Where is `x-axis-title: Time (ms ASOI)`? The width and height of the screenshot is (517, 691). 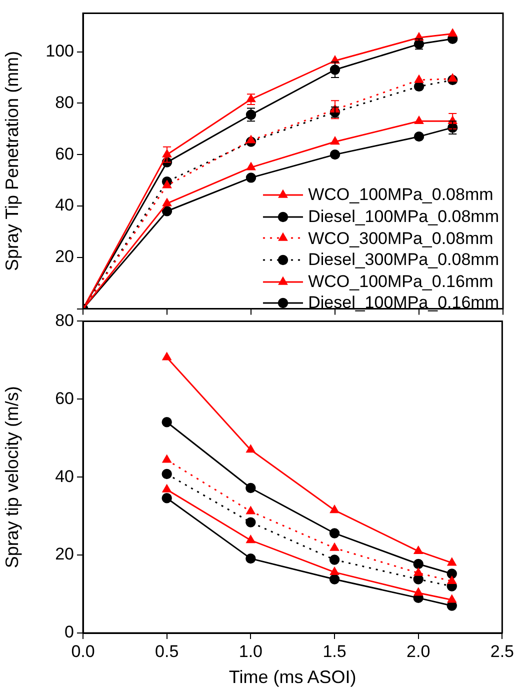 x-axis-title: Time (ms ASOI) is located at coordinates (292, 677).